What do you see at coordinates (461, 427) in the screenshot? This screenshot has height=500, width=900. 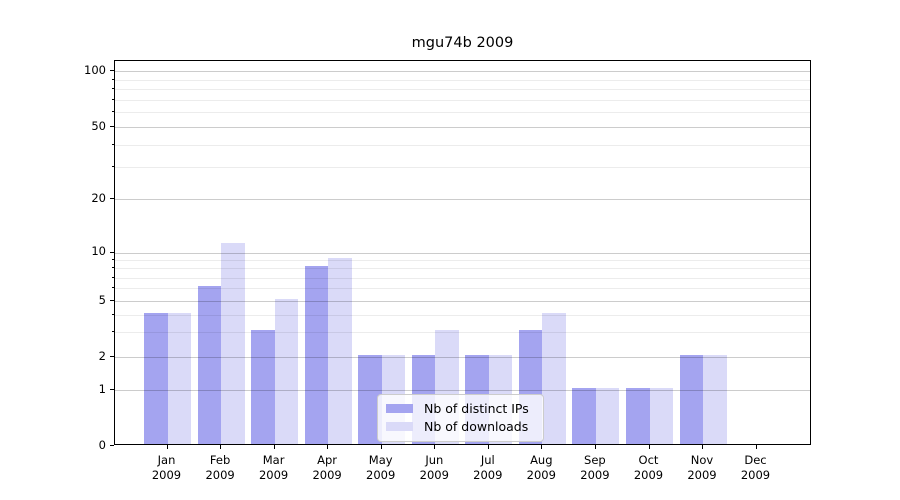 I see `legend-row-downloads: Nb of downloads` at bounding box center [461, 427].